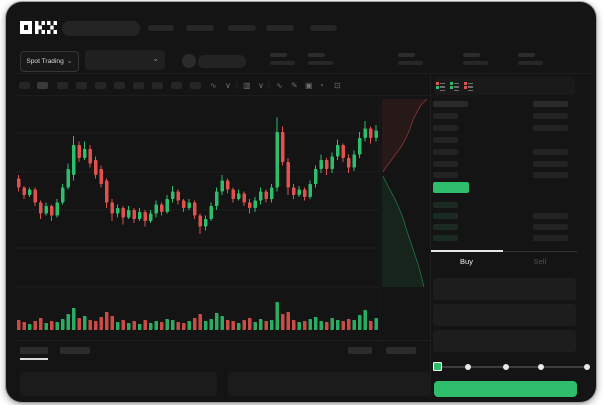 The image size is (603, 405). Describe the element at coordinates (403, 231) in the screenshot. I see `depth-bids-line` at that location.